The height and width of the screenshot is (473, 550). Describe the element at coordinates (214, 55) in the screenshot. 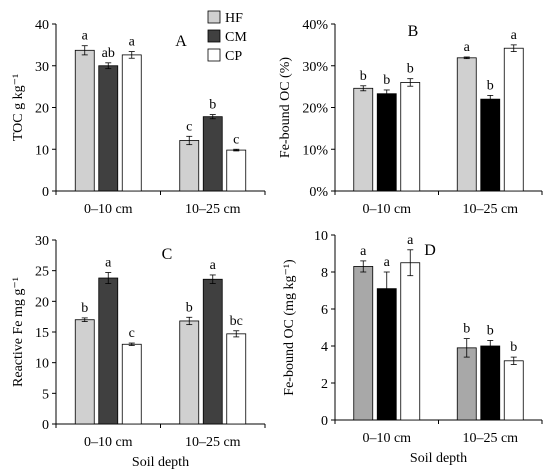

I see `legend-swatch-CP` at that location.